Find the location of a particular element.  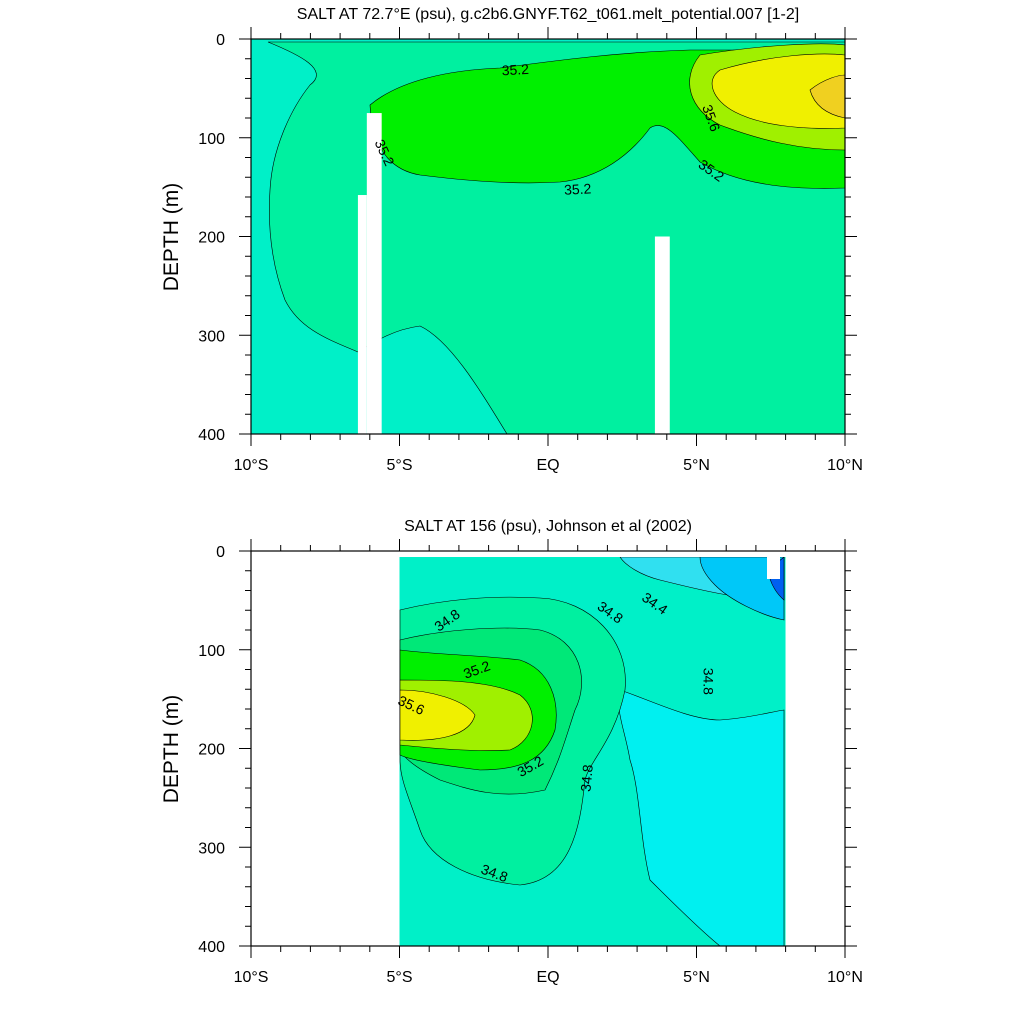

contour-fills is located at coordinates (592, 751).